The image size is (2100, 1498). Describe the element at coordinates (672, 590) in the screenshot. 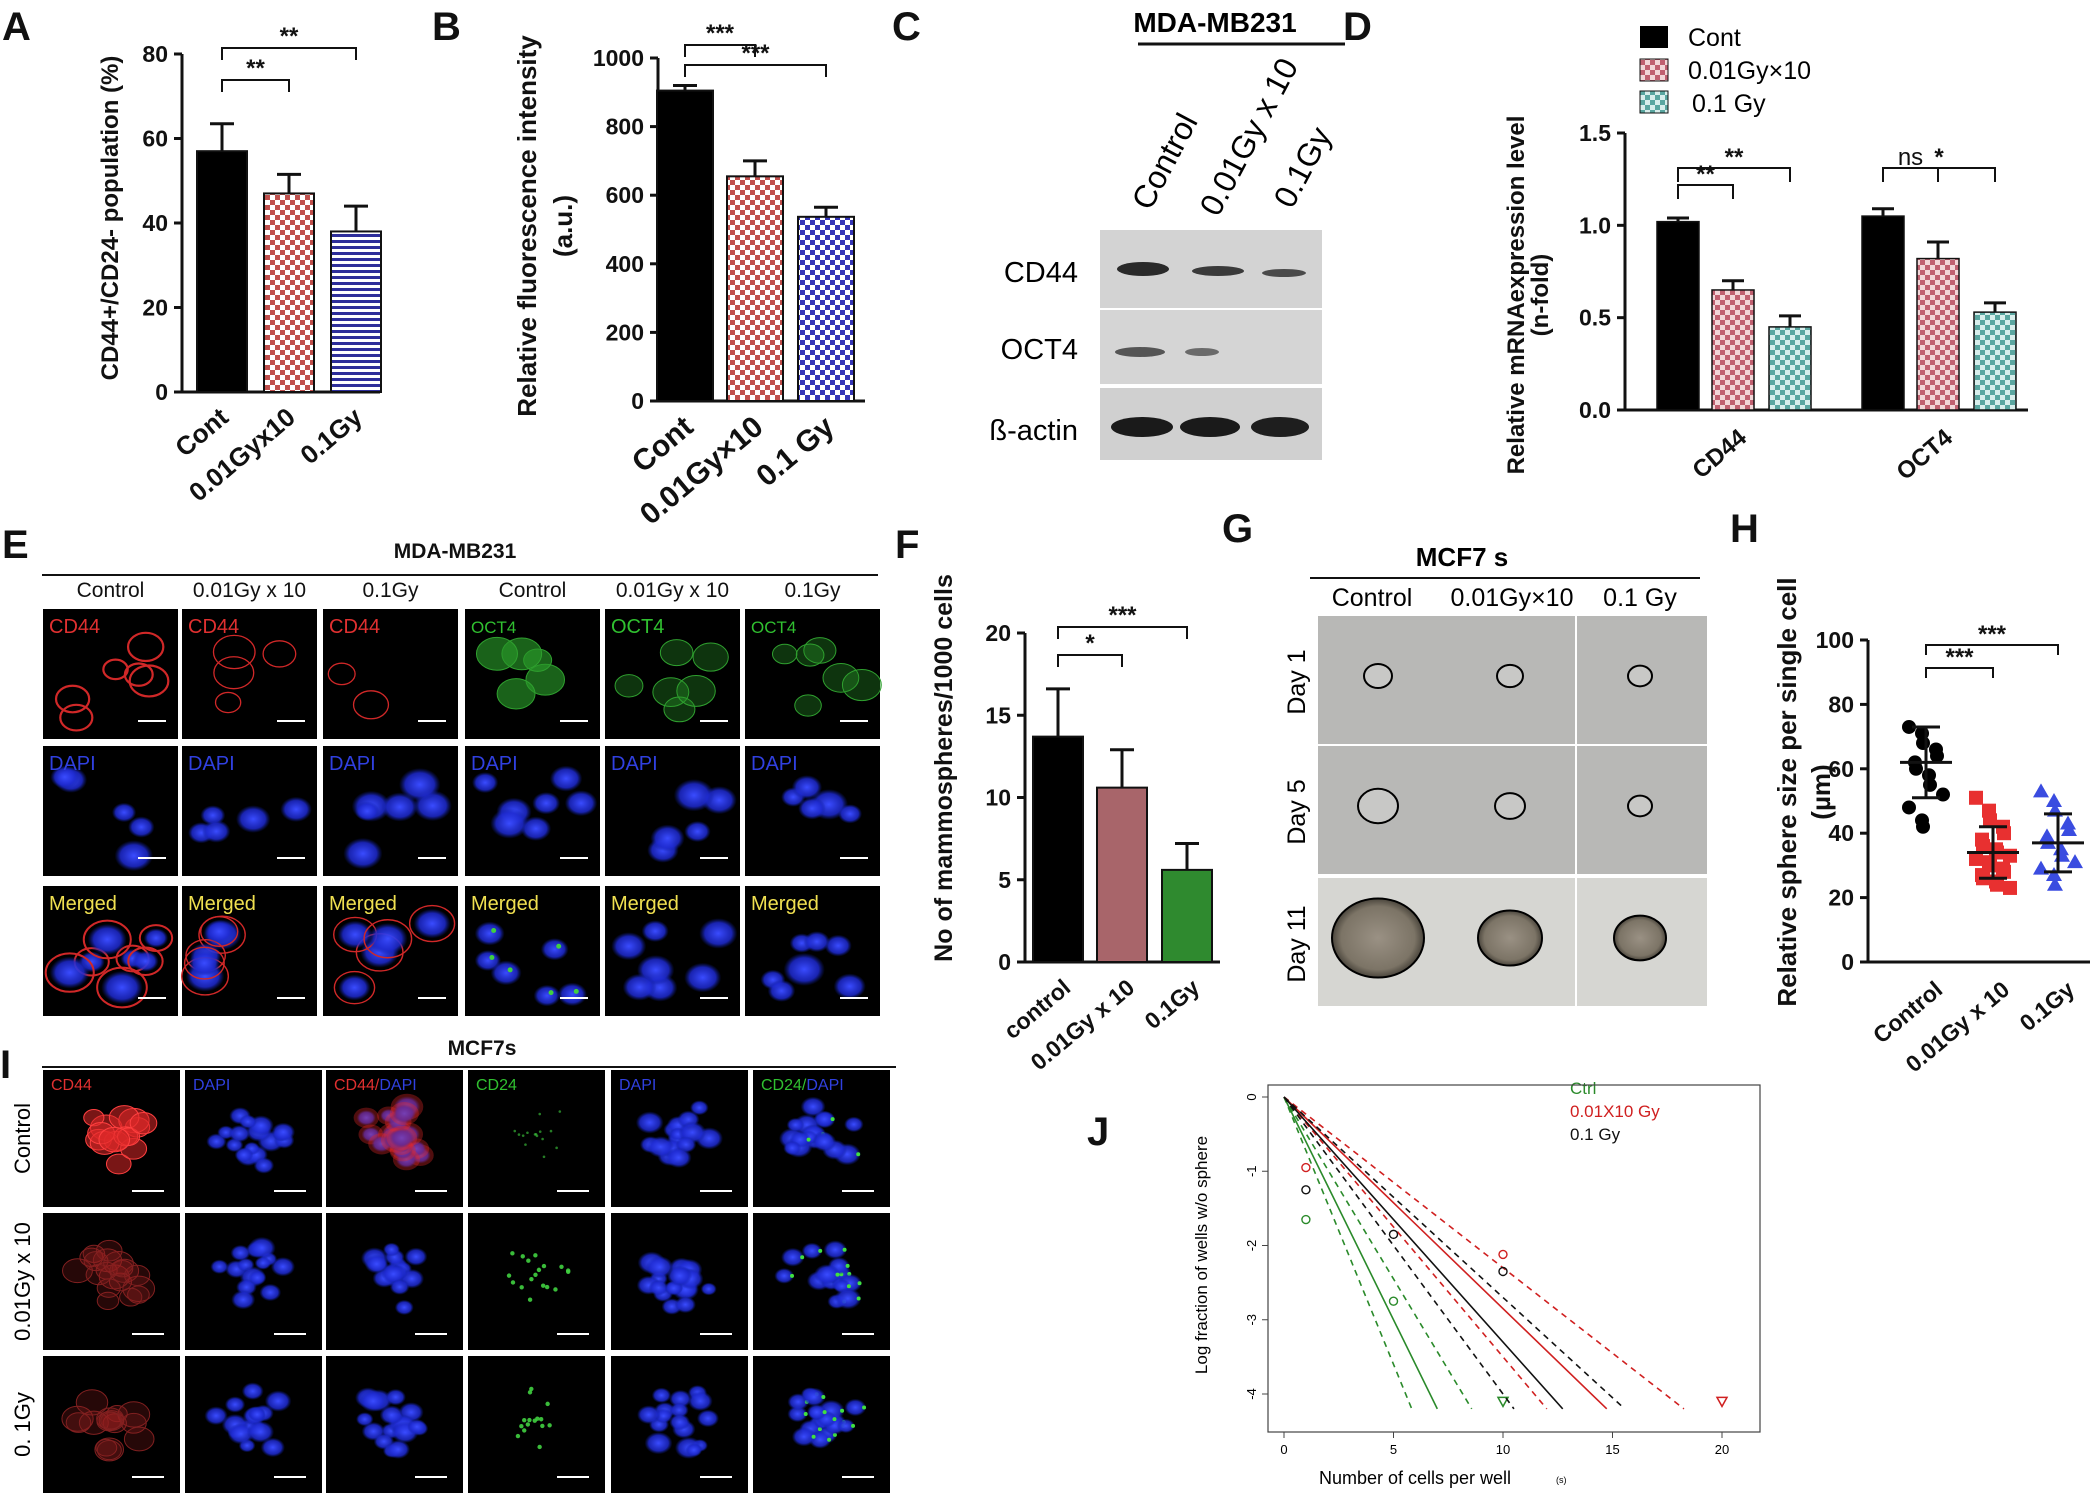

I see `if-e-column-header: 0.01Gy x 10` at that location.